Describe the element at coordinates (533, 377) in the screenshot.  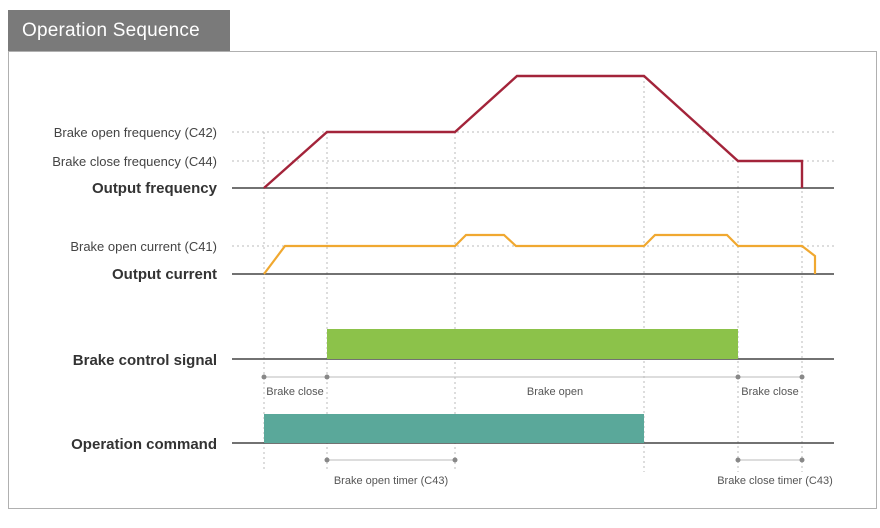
I see `brake-state-interval` at that location.